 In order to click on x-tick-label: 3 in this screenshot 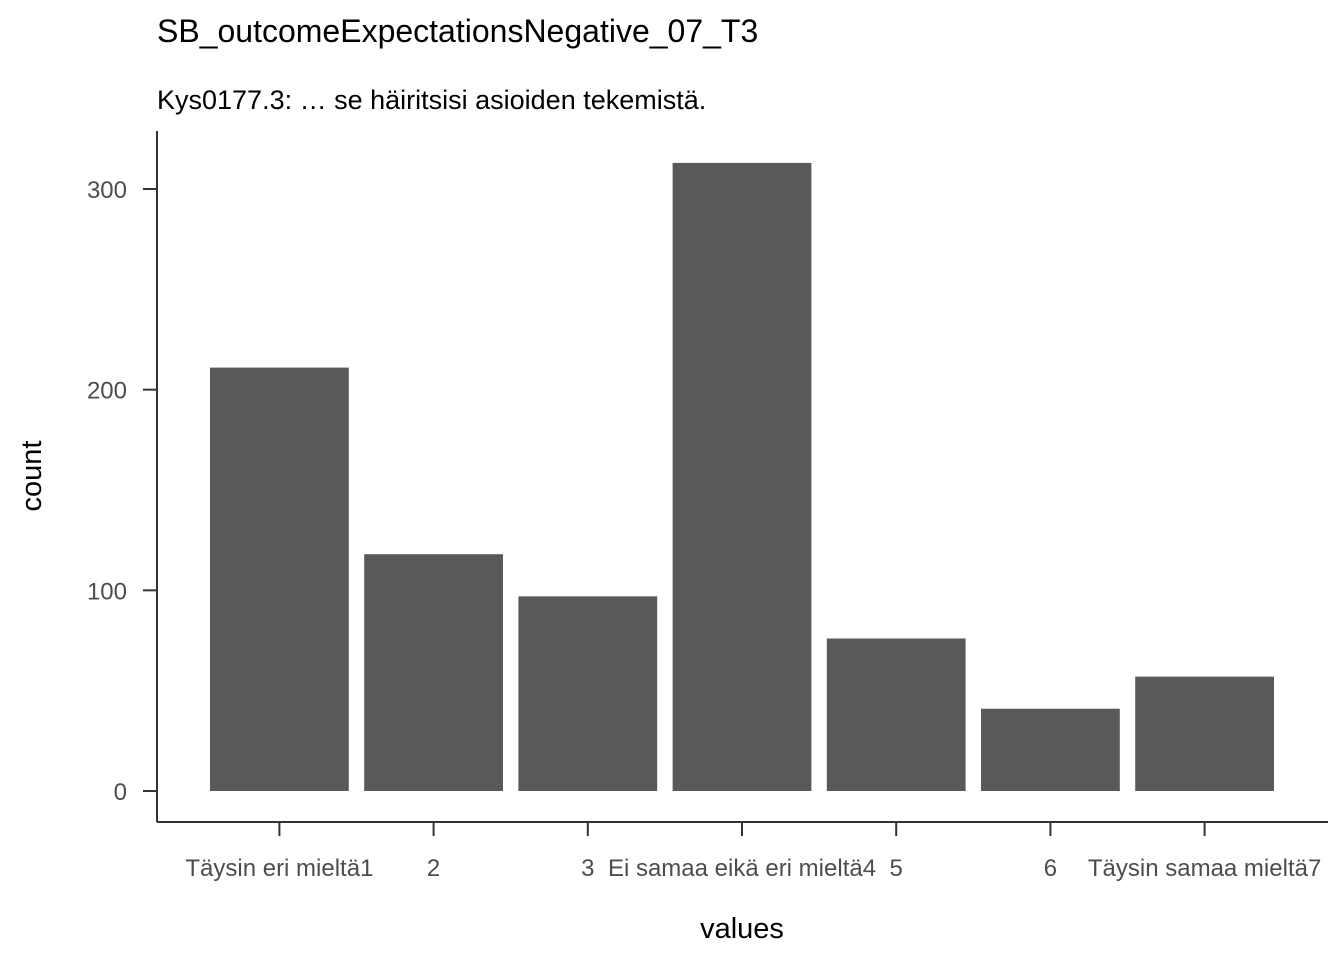, I will do `click(587, 868)`.